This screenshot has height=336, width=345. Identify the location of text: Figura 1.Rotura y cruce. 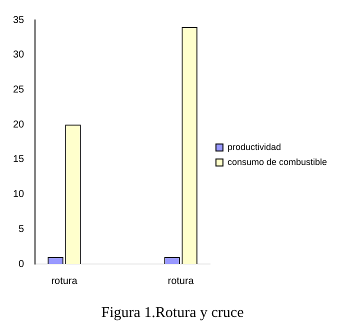
(172, 313).